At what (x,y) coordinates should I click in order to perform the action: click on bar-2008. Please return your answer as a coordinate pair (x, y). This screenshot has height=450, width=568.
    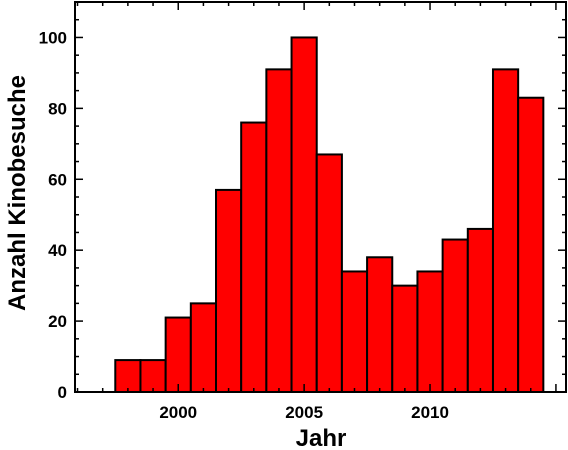
    Looking at the image, I should click on (380, 325).